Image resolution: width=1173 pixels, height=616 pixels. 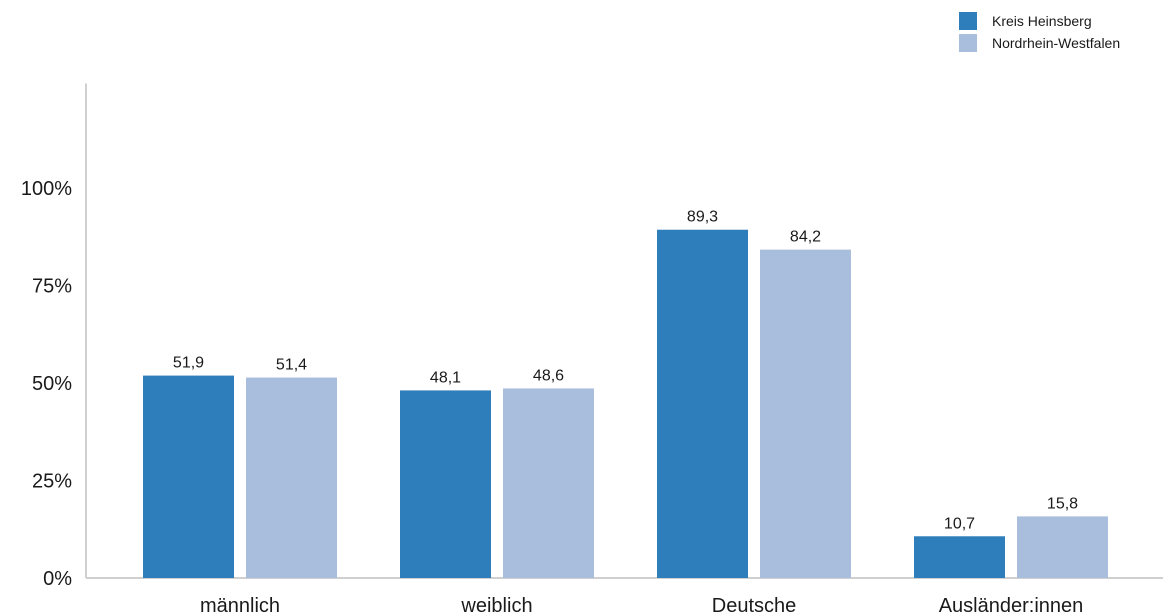 I want to click on bar-value-label: 15,8, so click(x=1062, y=503).